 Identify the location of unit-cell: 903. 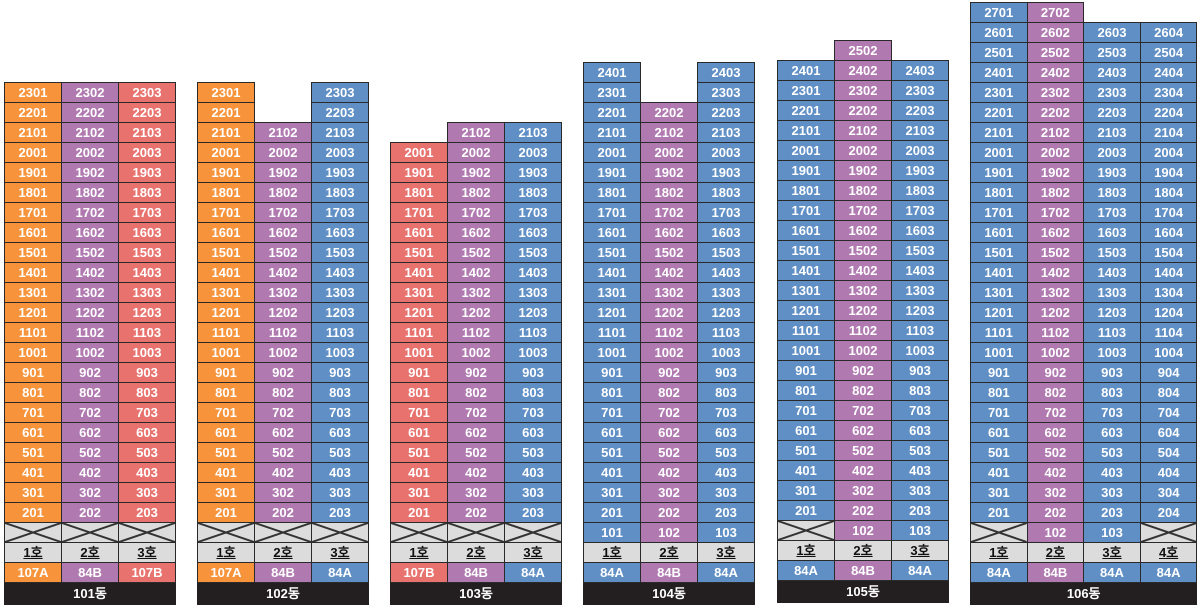
(1112, 372).